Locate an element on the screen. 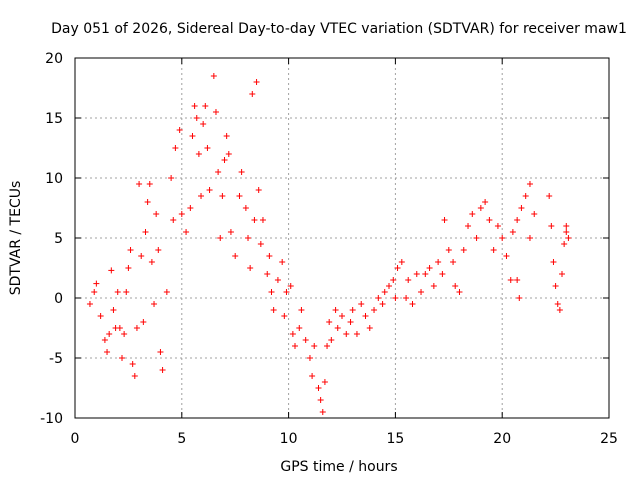 The height and width of the screenshot is (480, 640). x-tick-label: 0 is located at coordinates (75, 439).